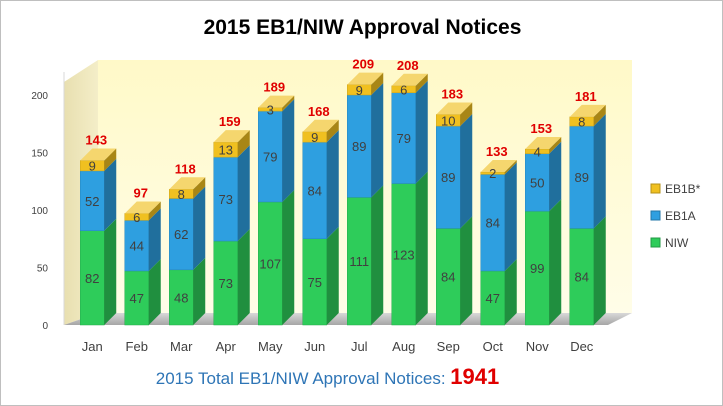 The width and height of the screenshot is (723, 406). I want to click on legend-item: EB1B*, so click(675, 189).